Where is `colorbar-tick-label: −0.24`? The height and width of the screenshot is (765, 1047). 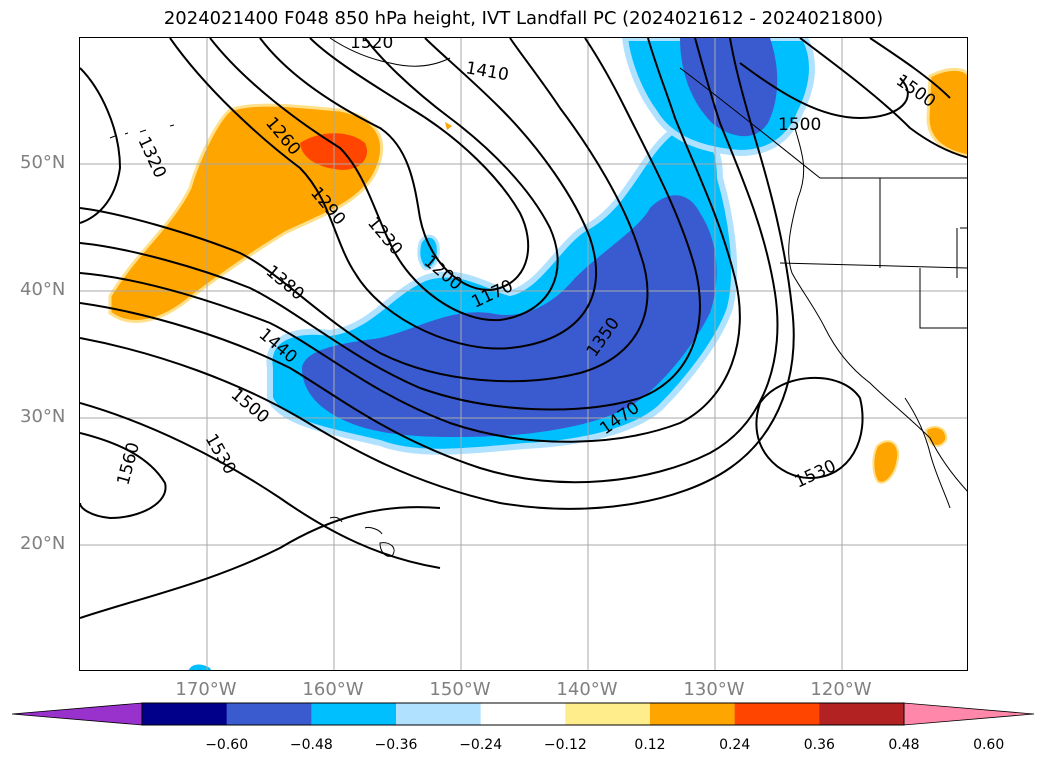
colorbar-tick-label: −0.24 is located at coordinates (481, 745).